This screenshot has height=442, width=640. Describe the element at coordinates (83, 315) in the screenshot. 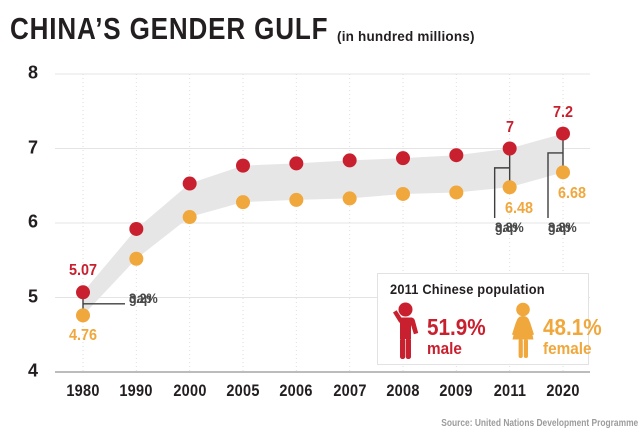

I see `data-point-female-1980` at that location.